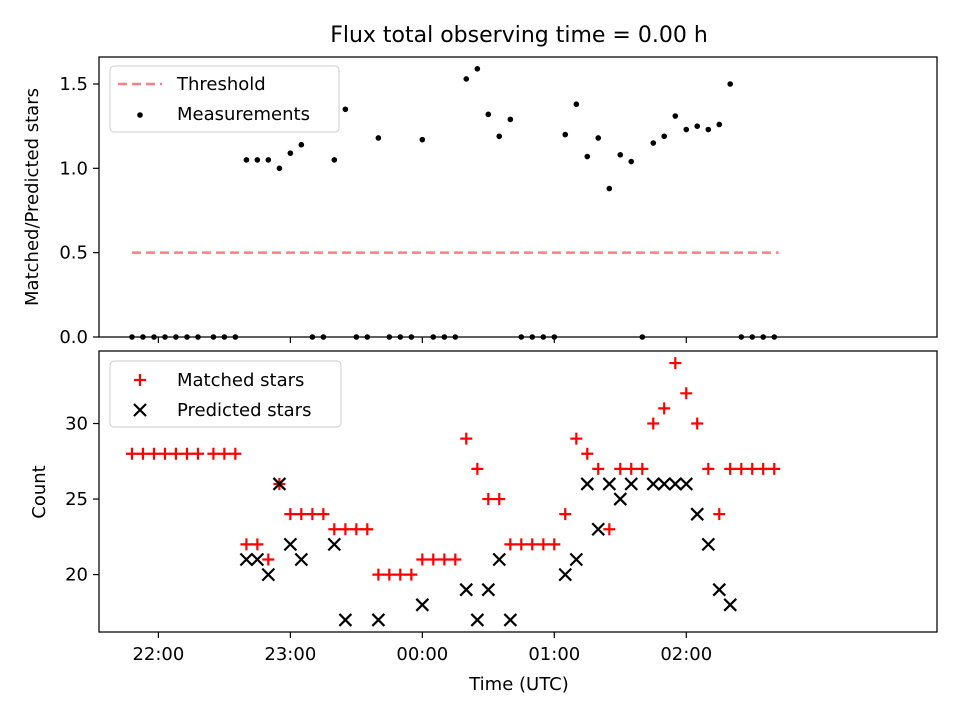  I want to click on x-tick-label: 01:00, so click(554, 654).